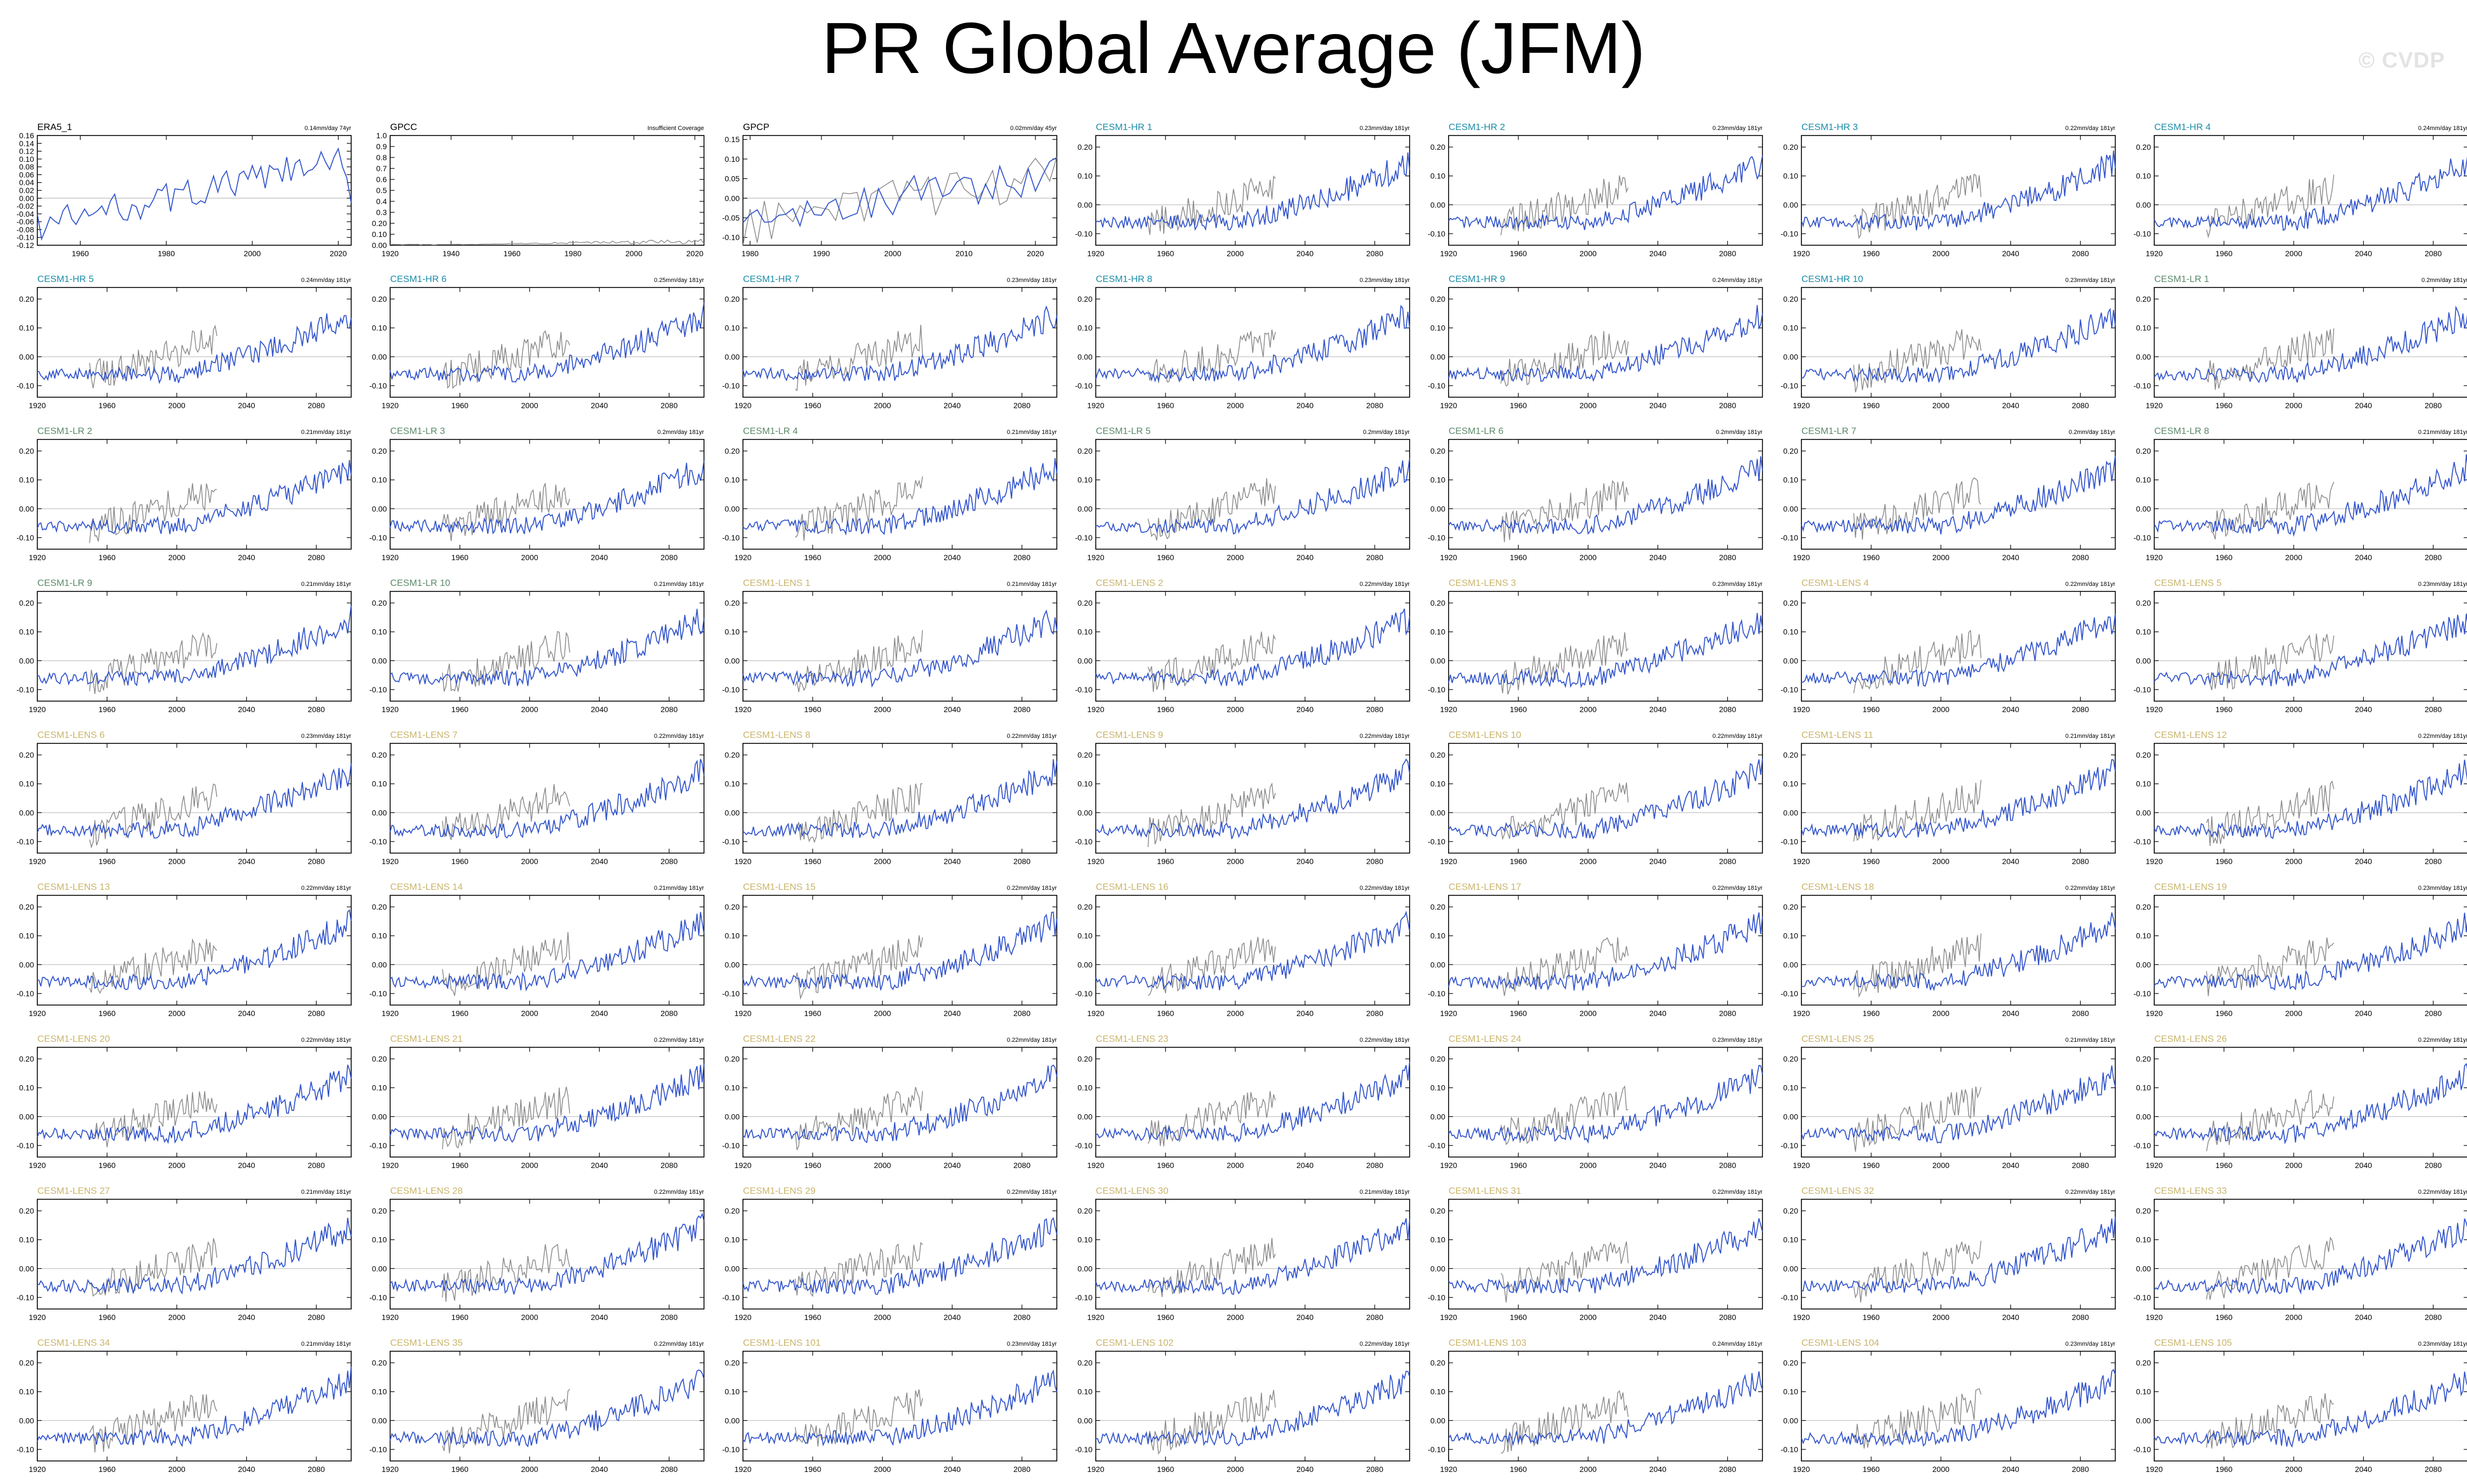 The image size is (2467, 1484). Describe the element at coordinates (1477, 127) in the screenshot. I see `panel-label: CESM1-HR 2` at that location.